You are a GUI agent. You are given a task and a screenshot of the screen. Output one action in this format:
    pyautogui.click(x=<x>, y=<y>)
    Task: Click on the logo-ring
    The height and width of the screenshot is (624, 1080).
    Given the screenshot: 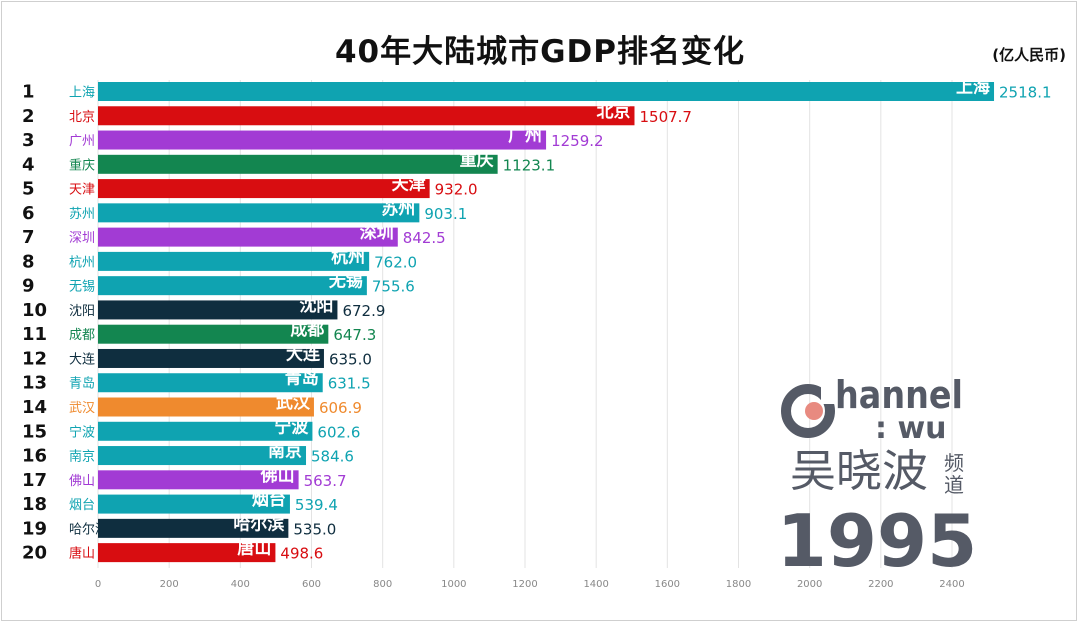 What is the action you would take?
    pyautogui.click(x=808, y=411)
    